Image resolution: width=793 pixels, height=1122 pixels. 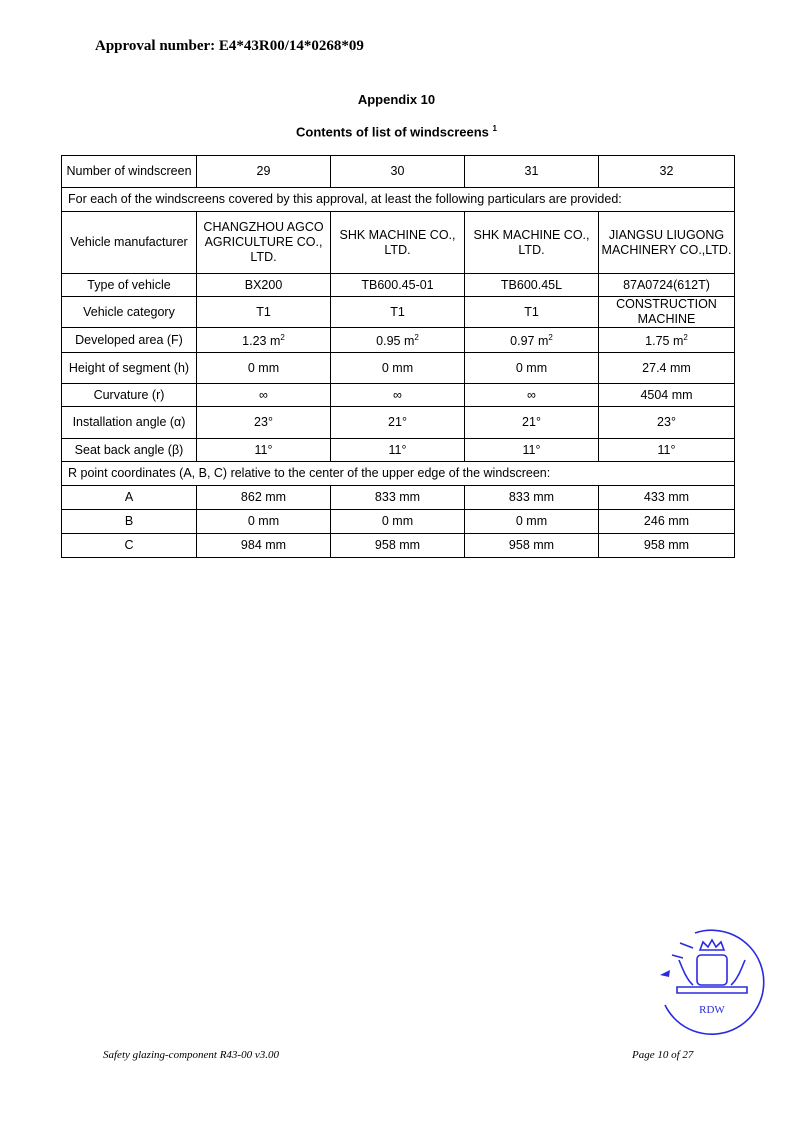 I want to click on approval-number: Approval number: E4*43R00/14*0268*09, so click(x=229, y=46).